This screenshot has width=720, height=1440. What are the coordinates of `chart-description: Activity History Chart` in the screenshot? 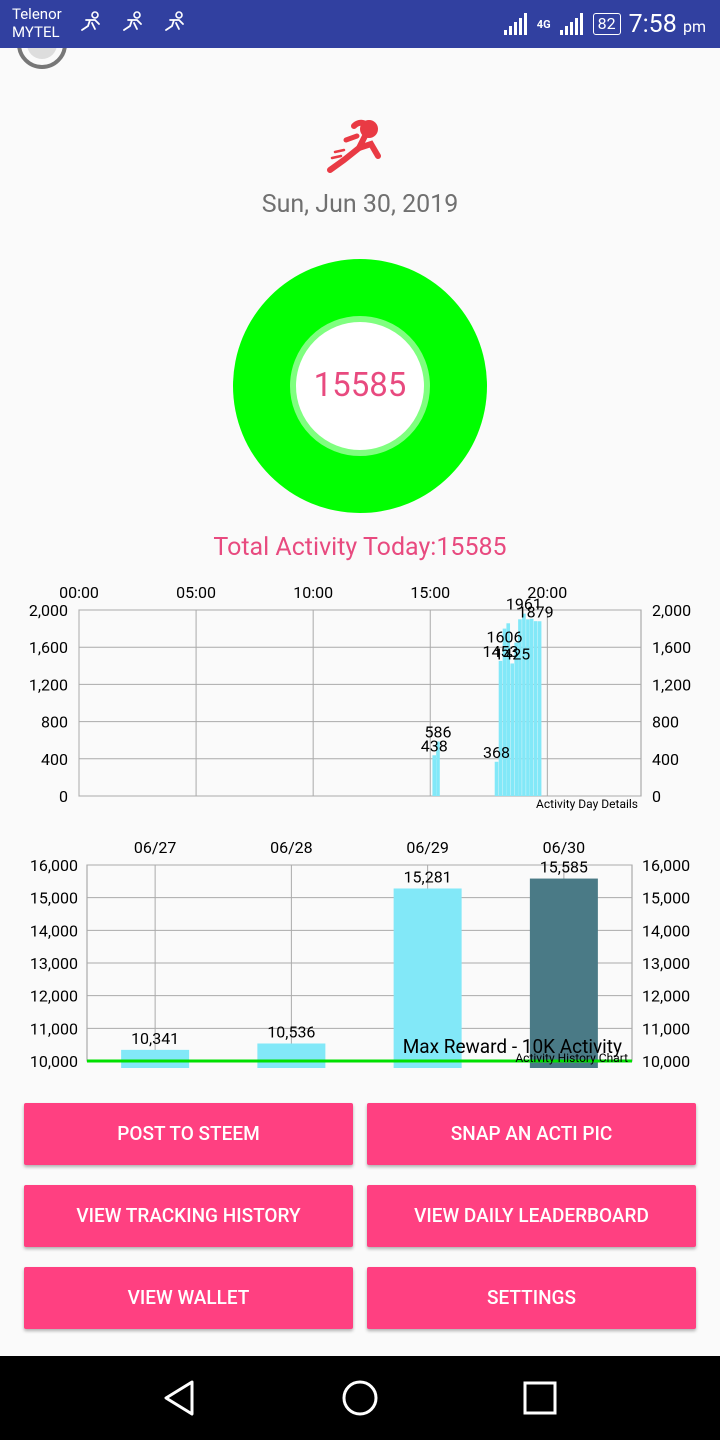 It's located at (571, 1058).